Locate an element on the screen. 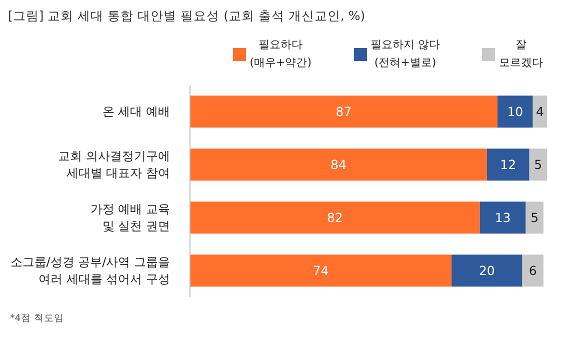 Image resolution: width=565 pixels, height=339 pixels. chart-title: [그림] 교회 세대 통합 대안별 필요성 (교회 출석 개신교인, %) is located at coordinates (187, 16).